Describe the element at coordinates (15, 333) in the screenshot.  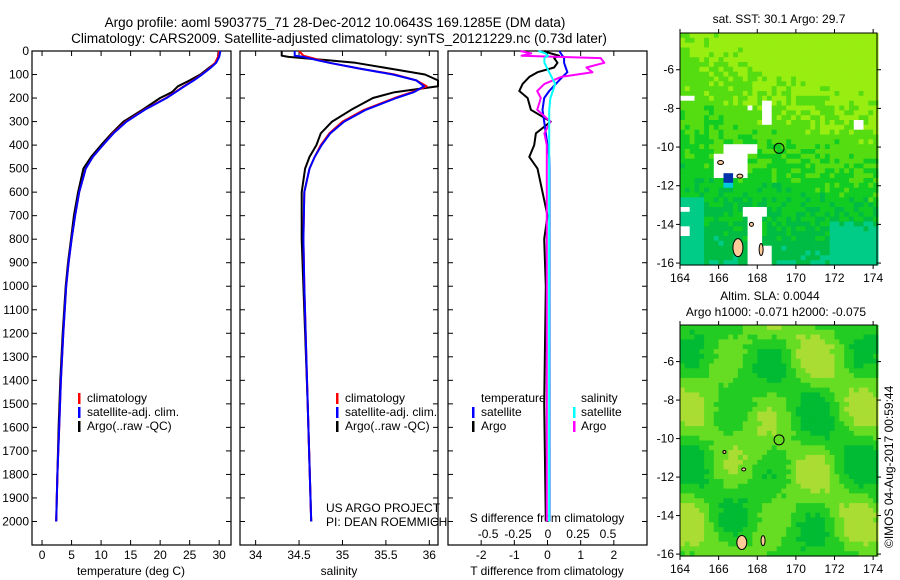
I see `y-tick-label: 1200` at that location.